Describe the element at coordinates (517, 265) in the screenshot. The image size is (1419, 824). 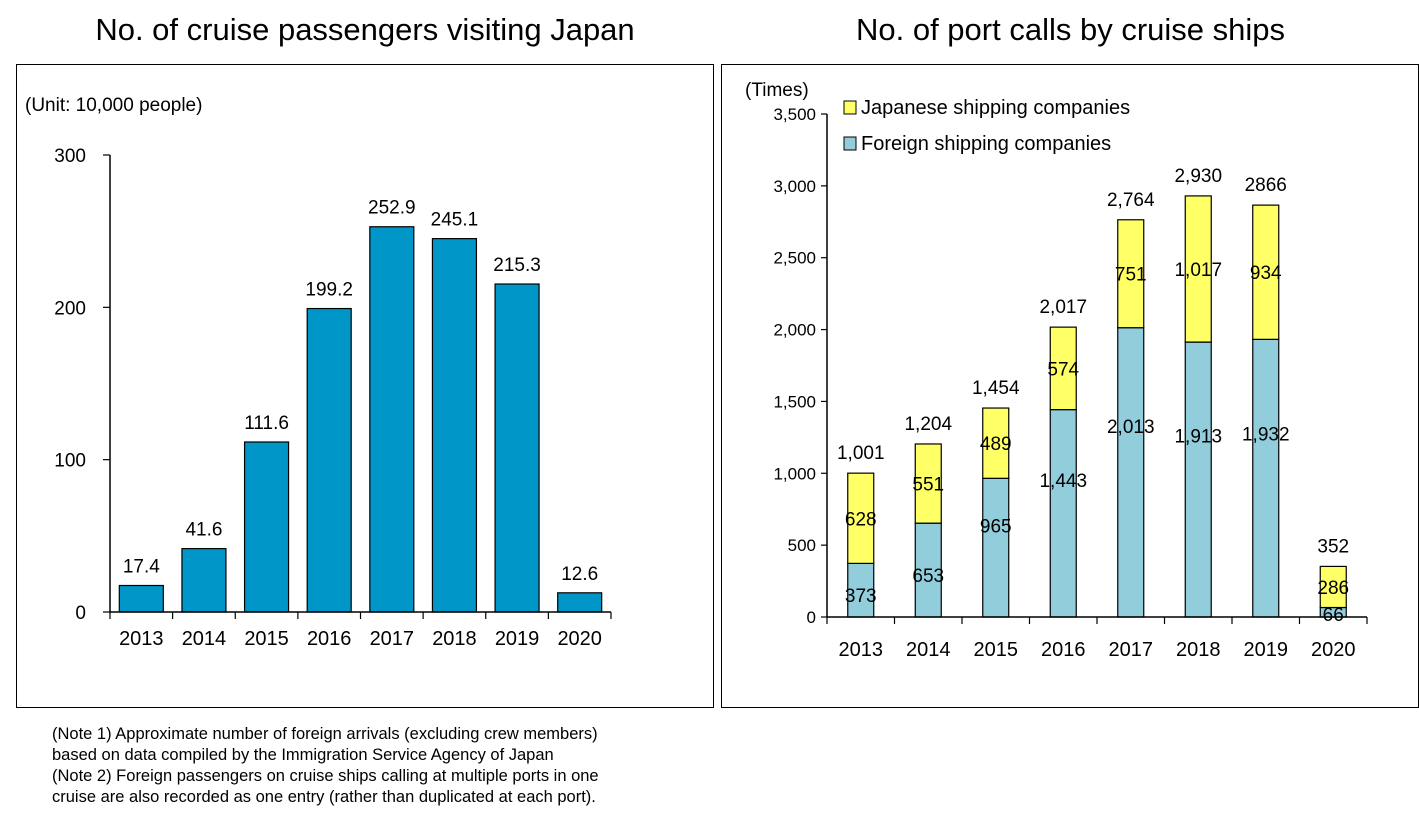
I see `data-label: 215.3` at that location.